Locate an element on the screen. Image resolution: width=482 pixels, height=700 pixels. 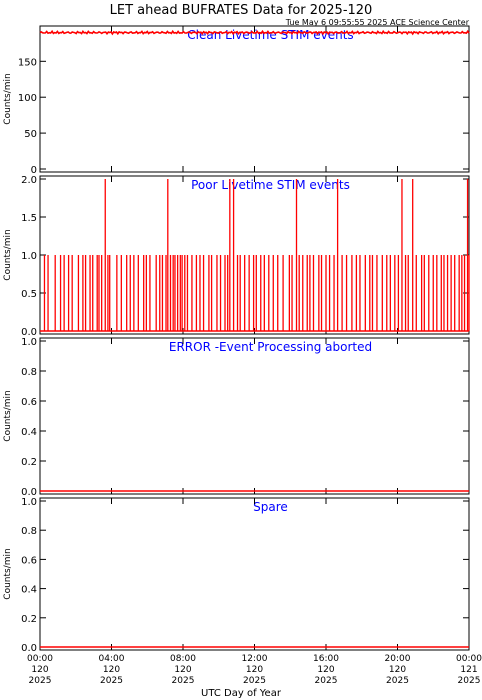
y-tick-label: 50 is located at coordinates (30, 134).